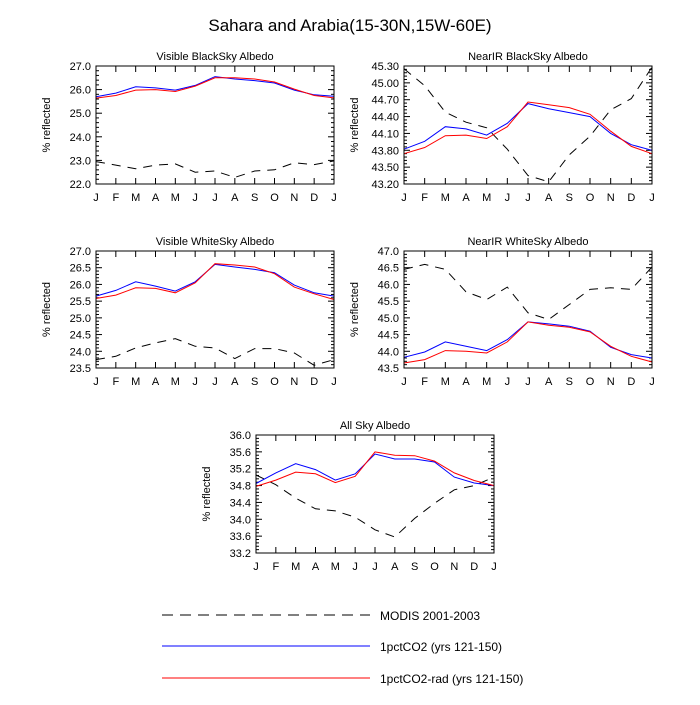 This screenshot has height=705, width=700. Describe the element at coordinates (240, 436) in the screenshot. I see `y-tick-label: 36.0` at that location.